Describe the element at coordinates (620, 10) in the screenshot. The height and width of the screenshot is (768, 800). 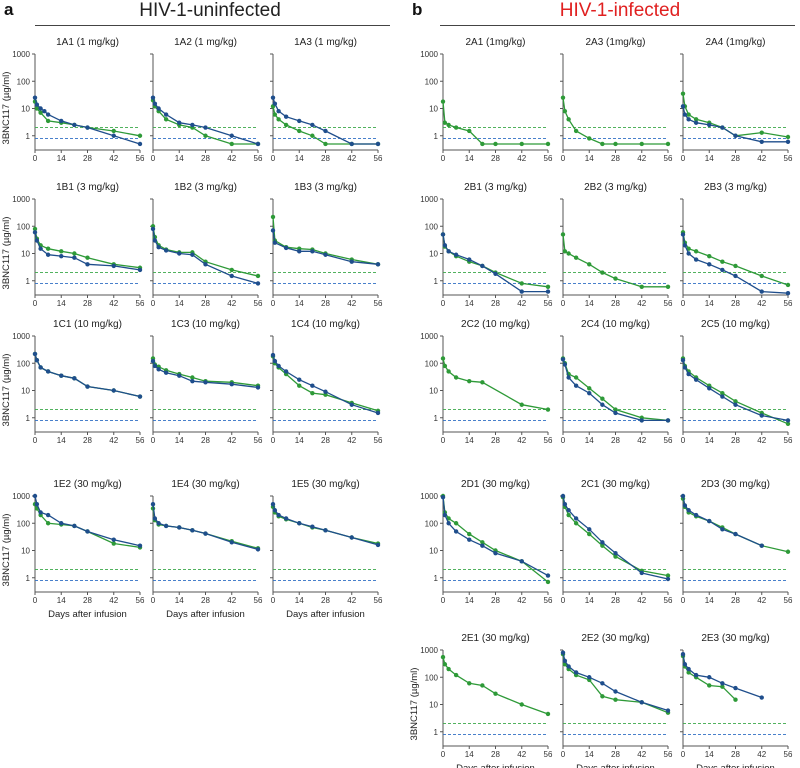
I see `panel-b-title: HIV-1-infected` at that location.